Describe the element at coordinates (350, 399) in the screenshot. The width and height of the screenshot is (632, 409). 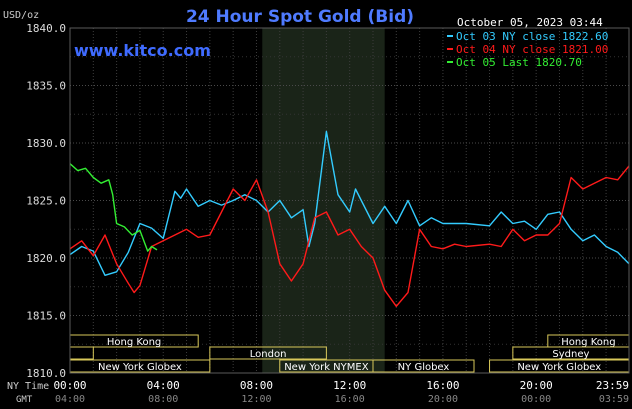
I see `x-tick-label-gmt: 16:00` at that location.